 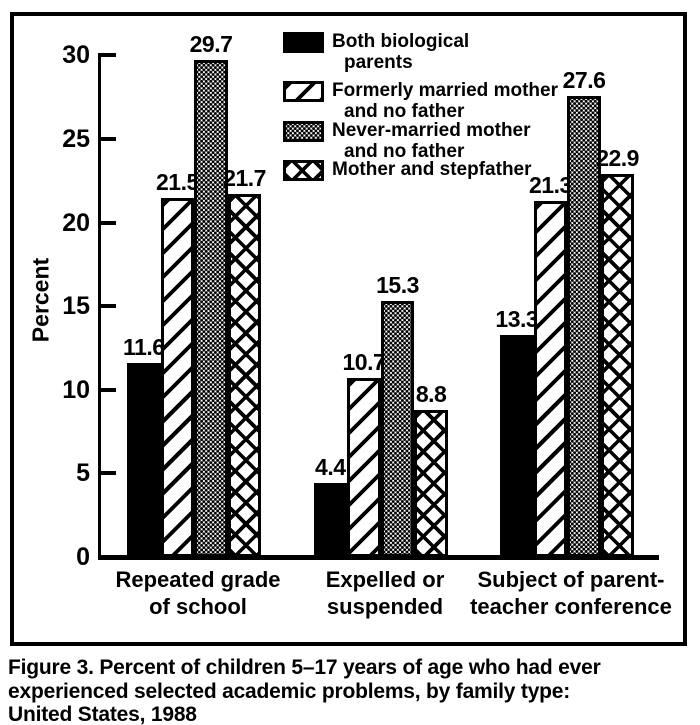 What do you see at coordinates (401, 41) in the screenshot?
I see `legend-label-line: Both biological` at bounding box center [401, 41].